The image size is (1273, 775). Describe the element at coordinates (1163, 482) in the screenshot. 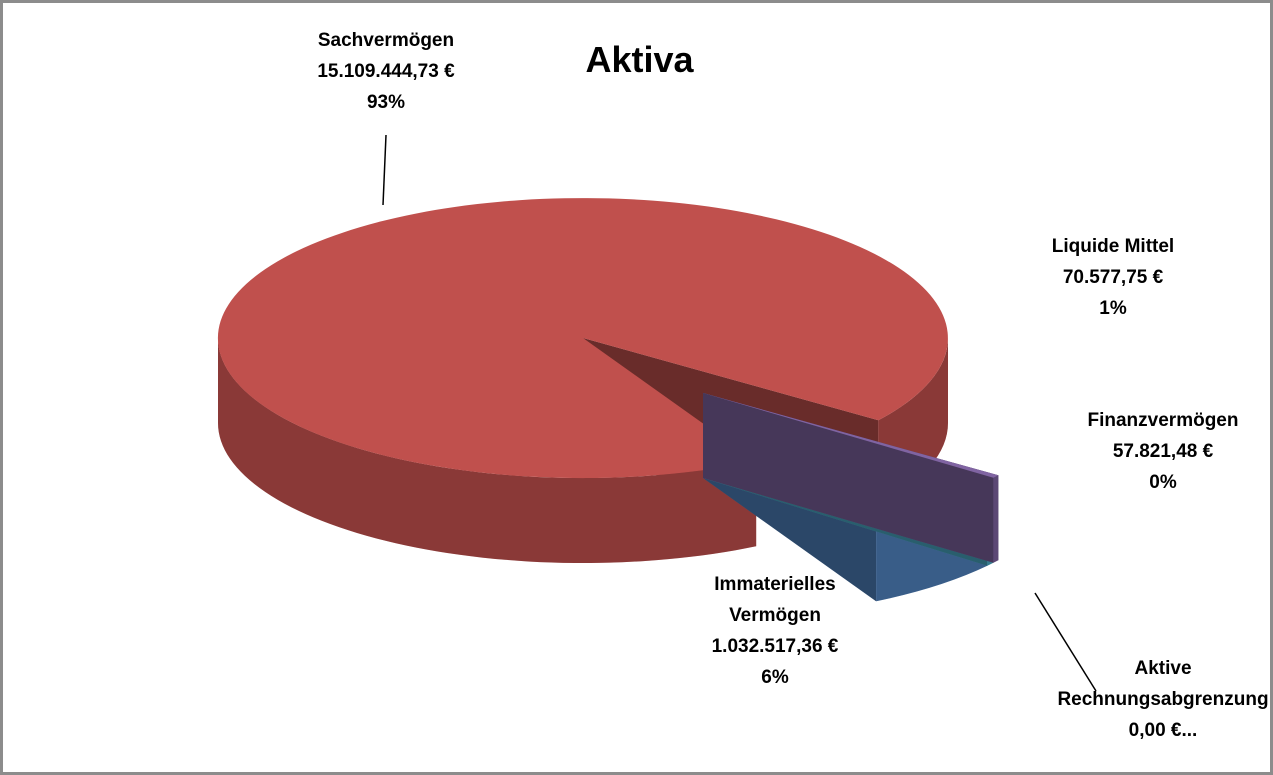

I see `percent-label: 0%` at that location.